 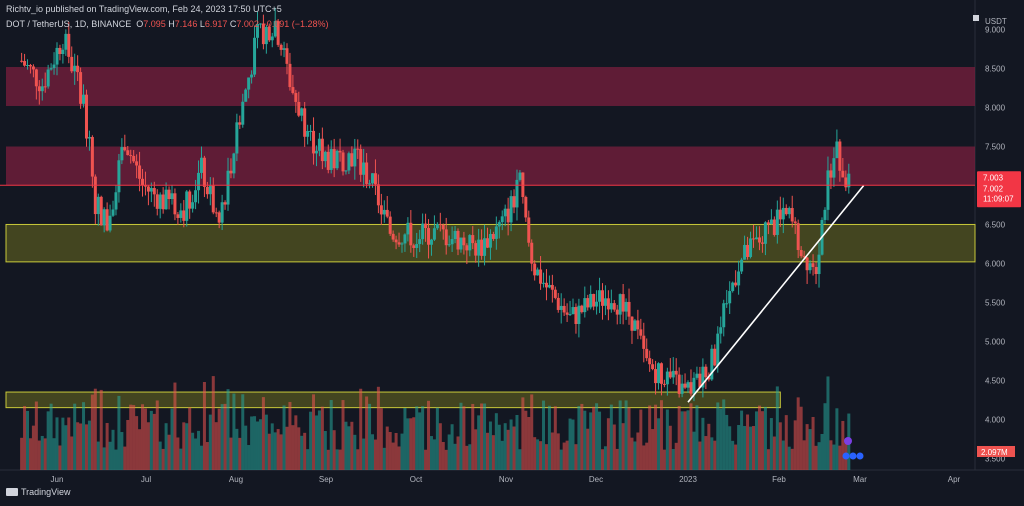 I want to click on price-tick-label: 5.000, so click(x=995, y=341).